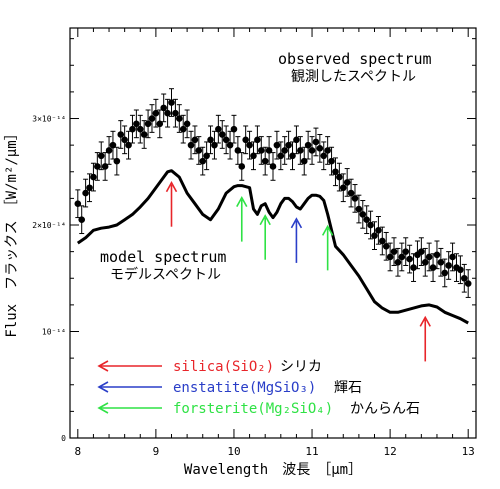  What do you see at coordinates (311, 451) in the screenshot?
I see `x-tick-label: 11` at bounding box center [311, 451].